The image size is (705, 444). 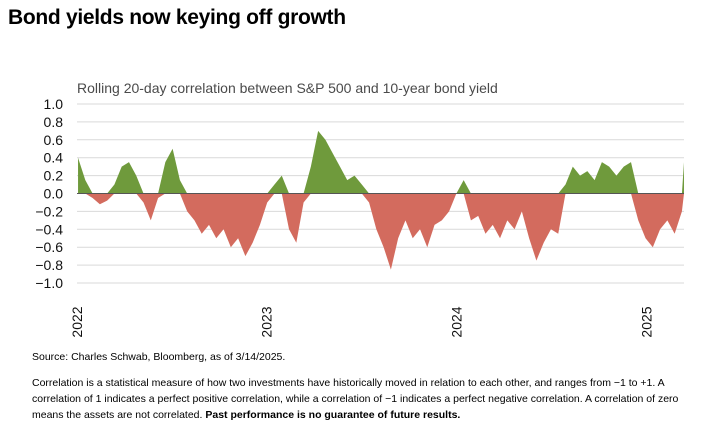 I want to click on x-tick-label: 2024, so click(x=456, y=321).